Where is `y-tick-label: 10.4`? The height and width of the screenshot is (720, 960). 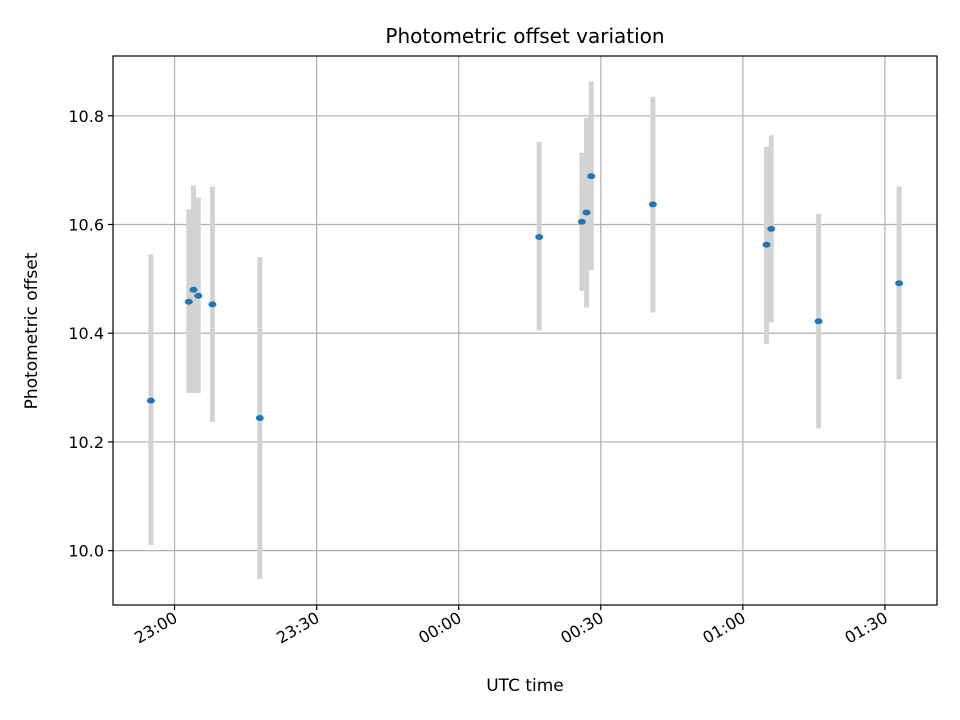 y-tick-label: 10.4 is located at coordinates (86, 333).